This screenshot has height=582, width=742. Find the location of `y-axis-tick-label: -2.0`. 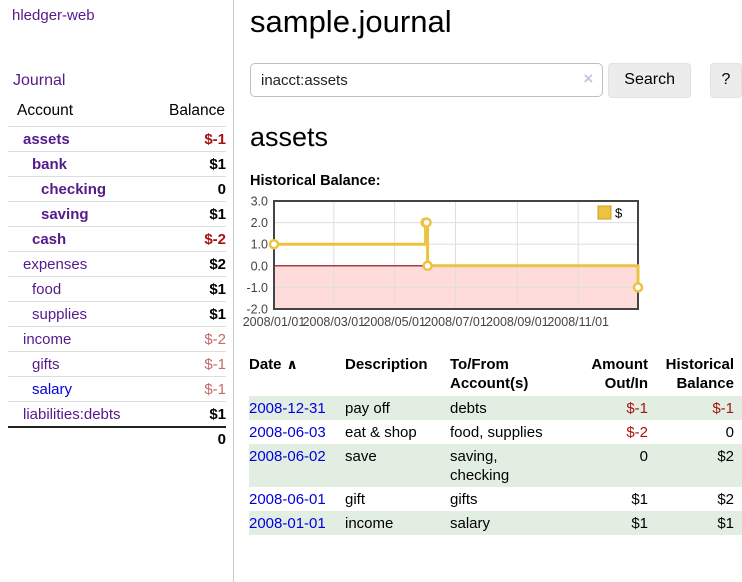

y-axis-tick-label: -2.0 is located at coordinates (257, 310).